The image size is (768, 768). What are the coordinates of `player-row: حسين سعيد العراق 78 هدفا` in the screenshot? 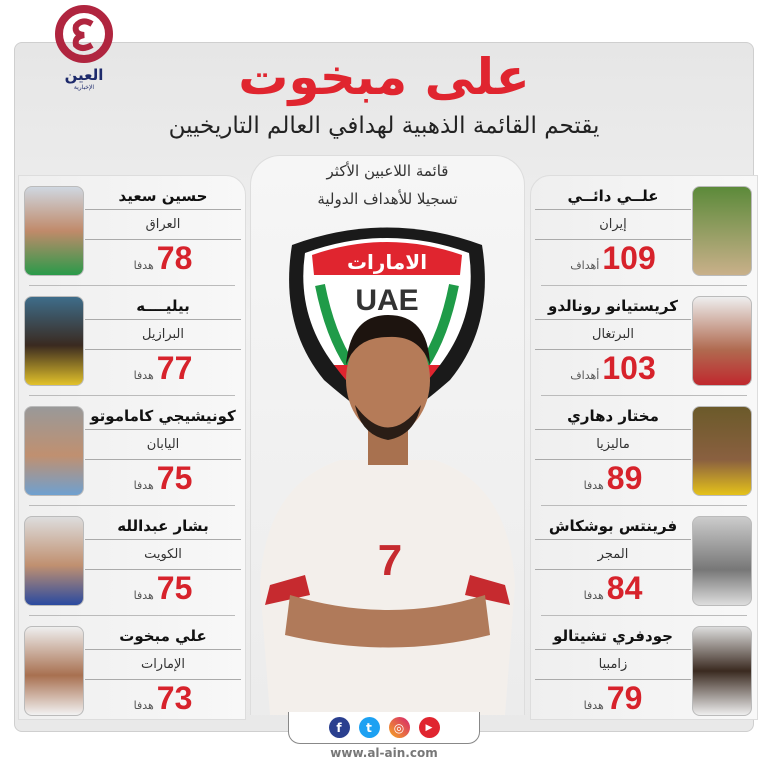 It's located at (132, 231).